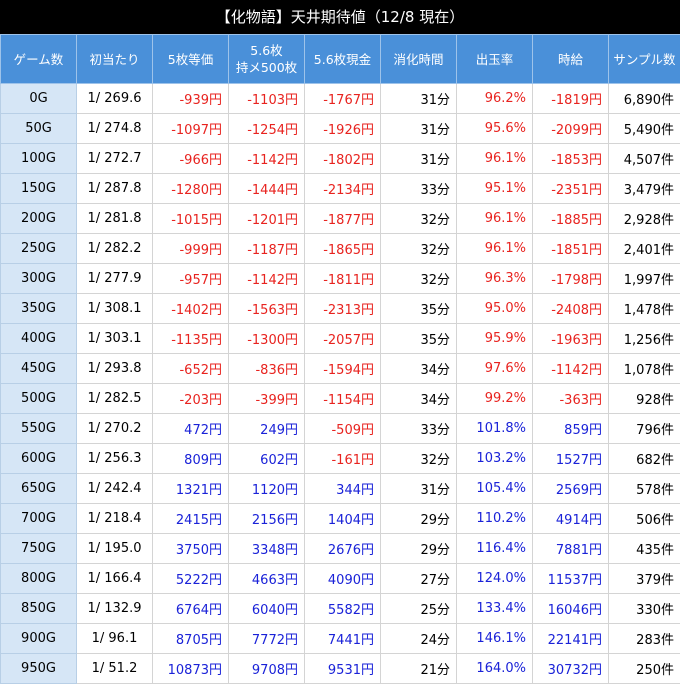  Describe the element at coordinates (571, 579) in the screenshot. I see `cell-hourly: 11537円` at that location.